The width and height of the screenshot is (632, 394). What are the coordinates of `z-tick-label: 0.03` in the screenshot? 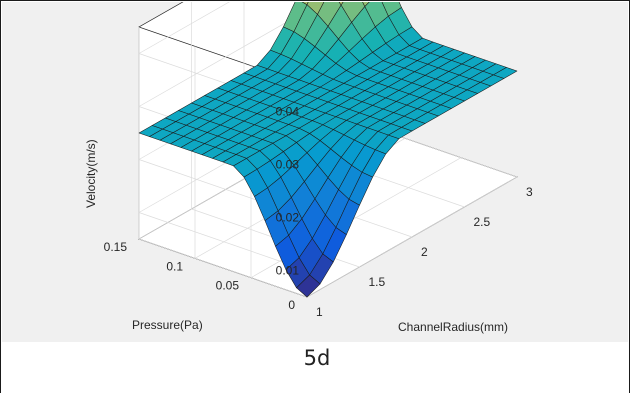 It's located at (288, 165).